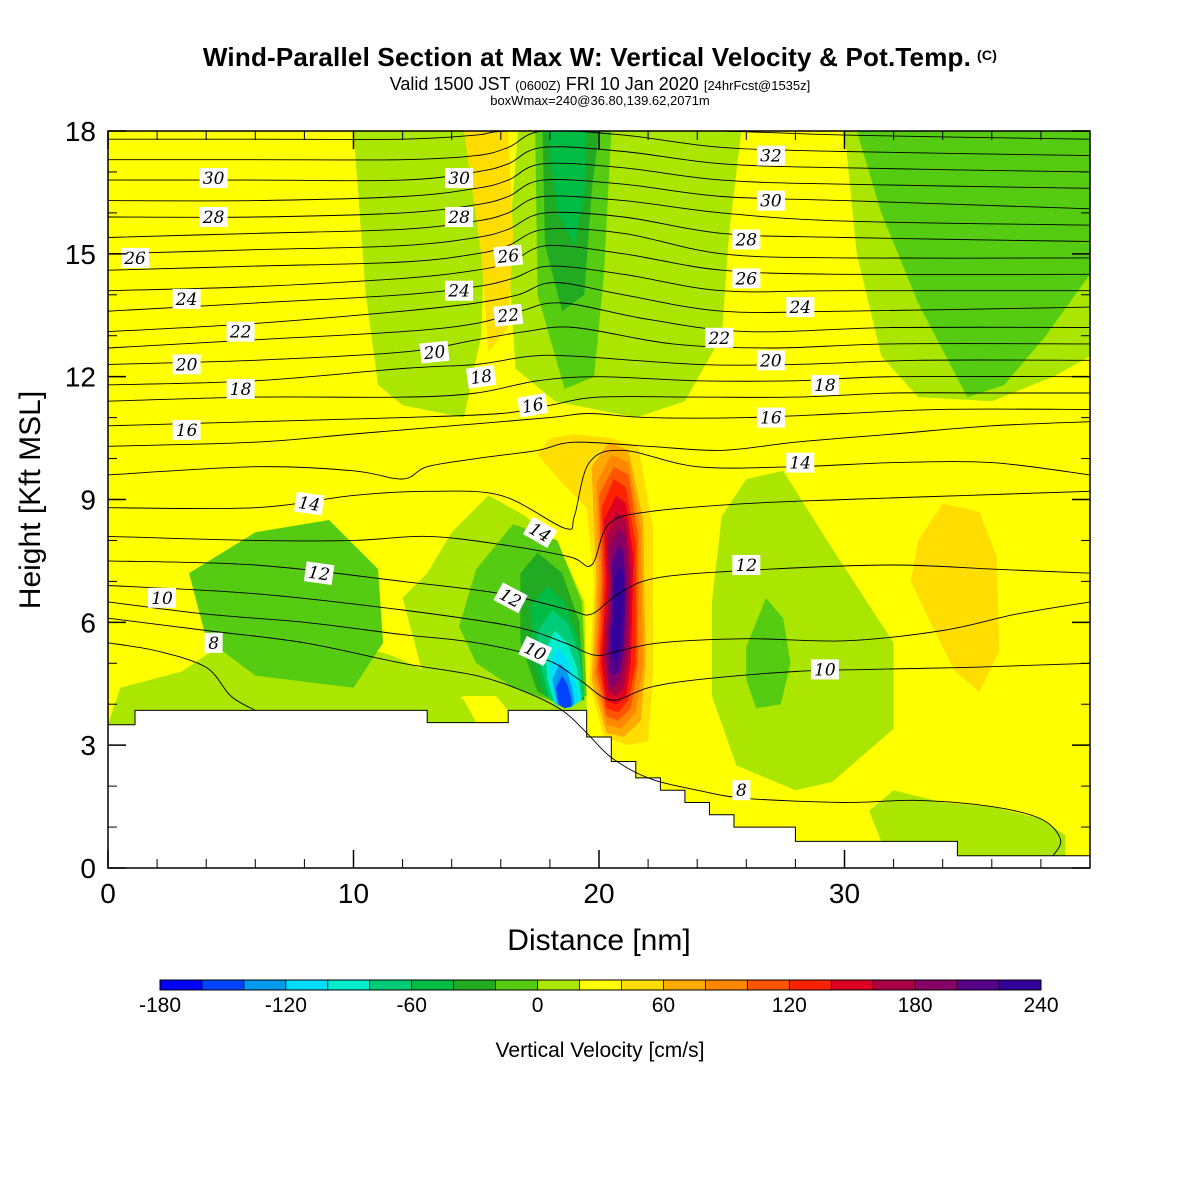 The image size is (1200, 1200). I want to click on theta-label-25: 28, so click(746, 240).